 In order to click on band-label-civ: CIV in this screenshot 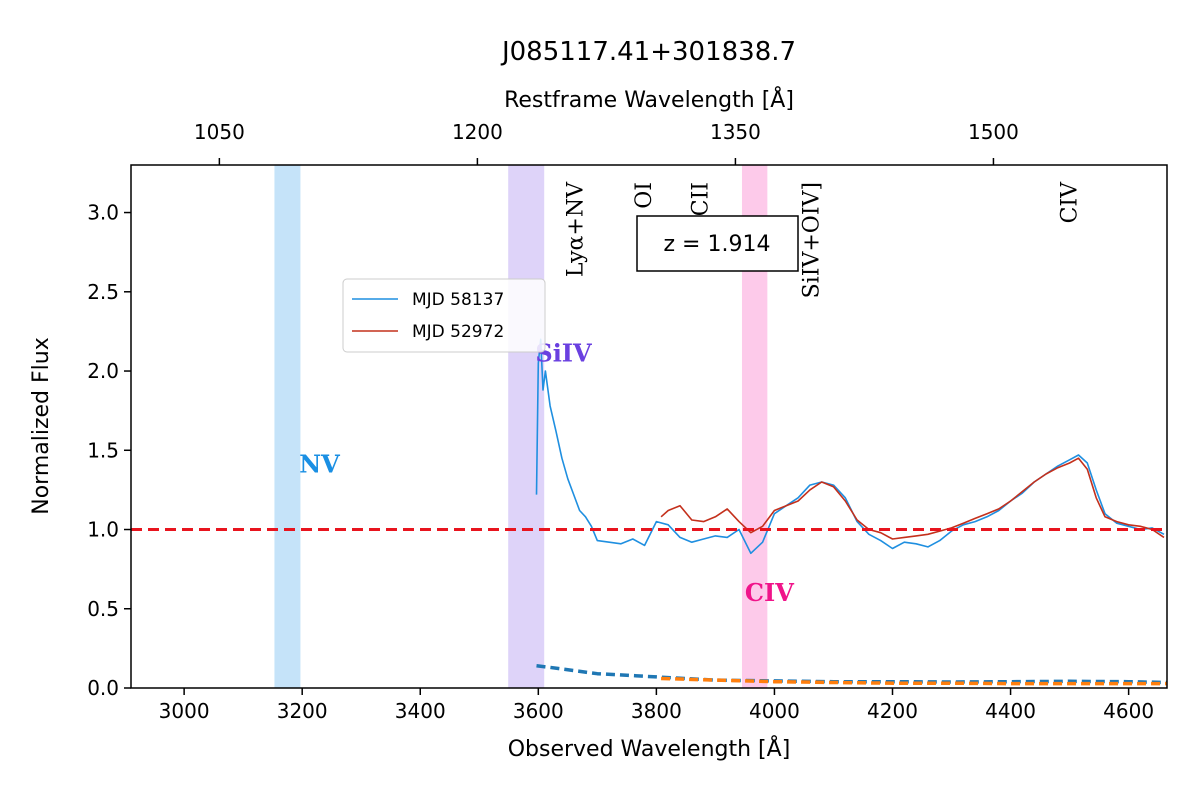, I will do `click(769, 592)`.